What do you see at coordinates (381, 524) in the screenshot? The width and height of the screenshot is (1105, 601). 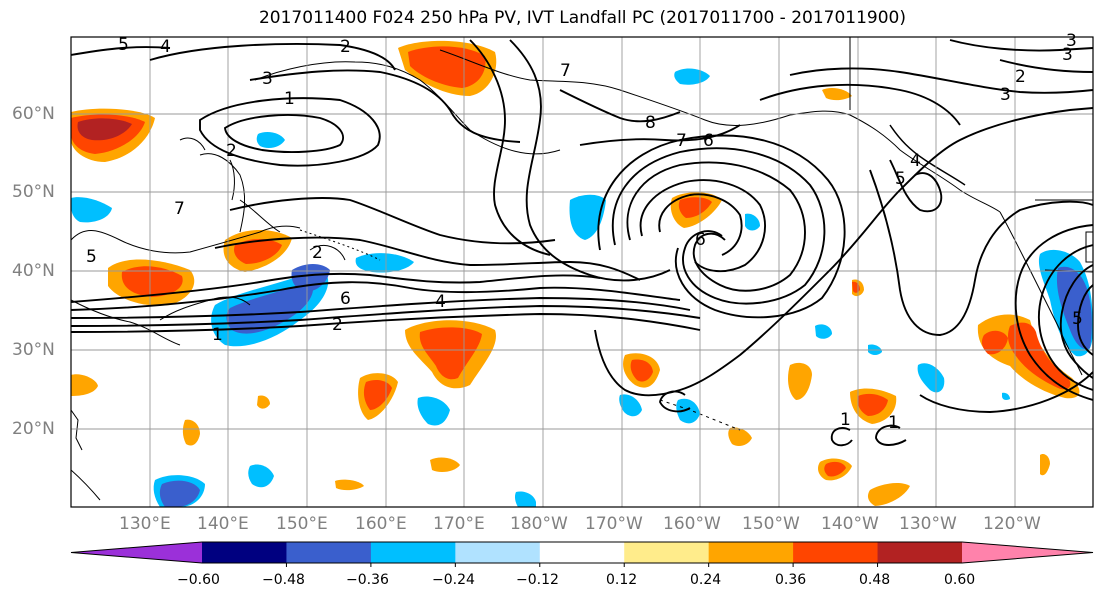 I see `lon-label: 160°E` at bounding box center [381, 524].